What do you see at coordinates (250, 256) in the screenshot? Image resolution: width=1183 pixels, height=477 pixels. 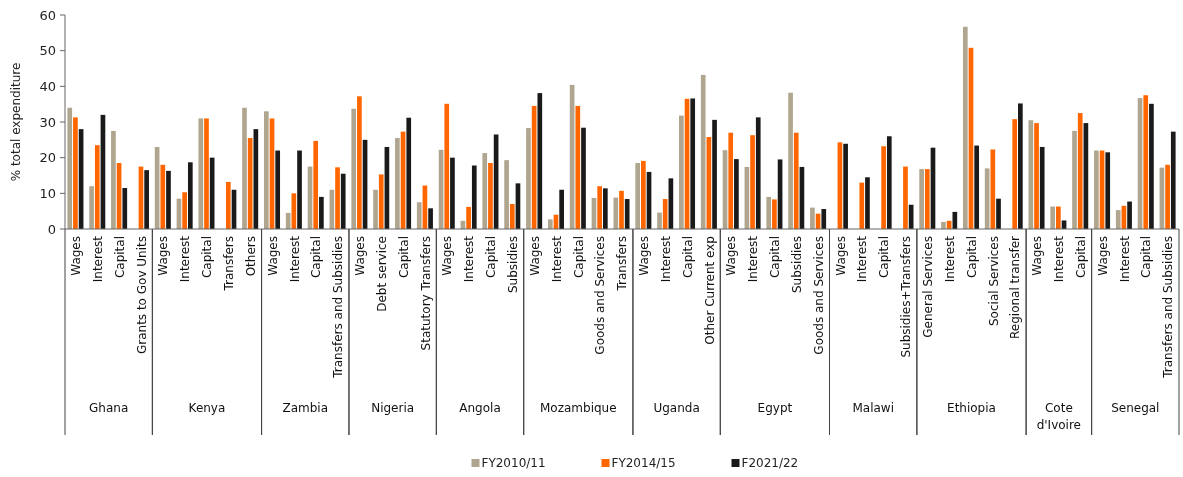 I see `x-tick-label: Others` at bounding box center [250, 256].